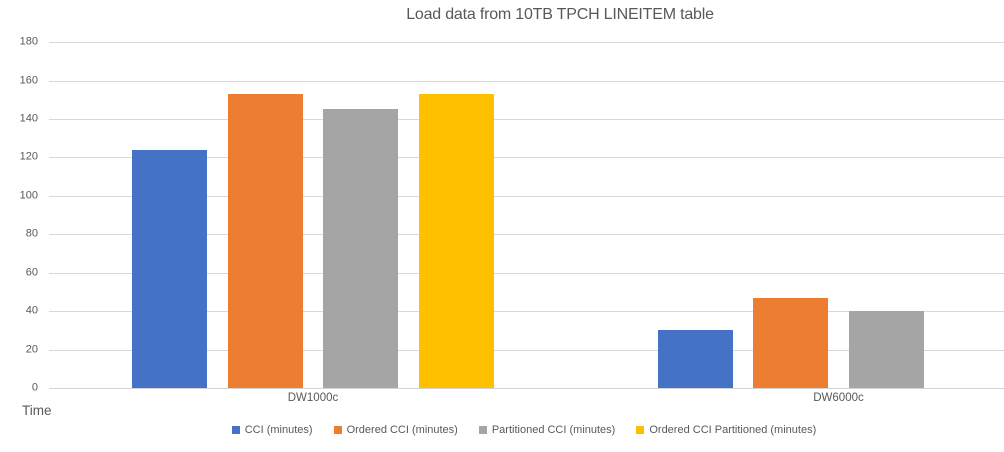  Describe the element at coordinates (28, 80) in the screenshot. I see `y-tick-label: 160` at that location.